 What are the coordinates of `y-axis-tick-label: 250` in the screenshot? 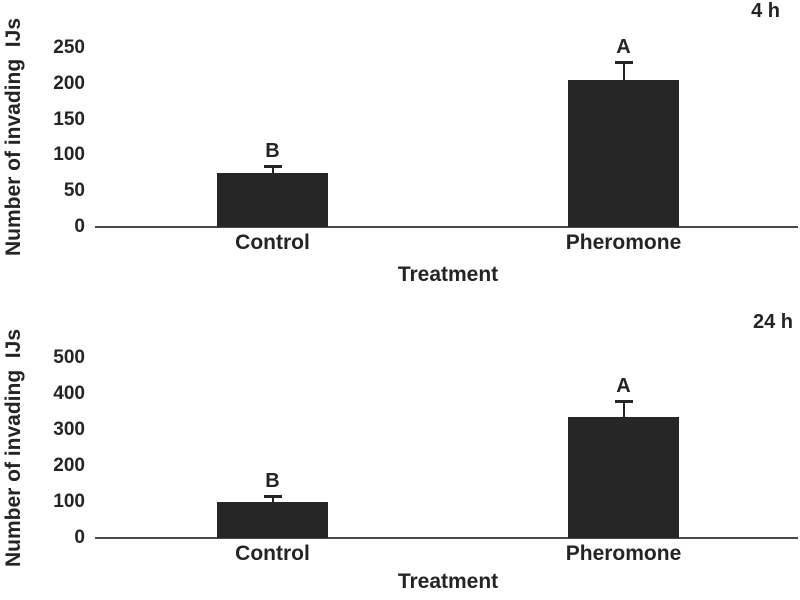 It's located at (69, 47).